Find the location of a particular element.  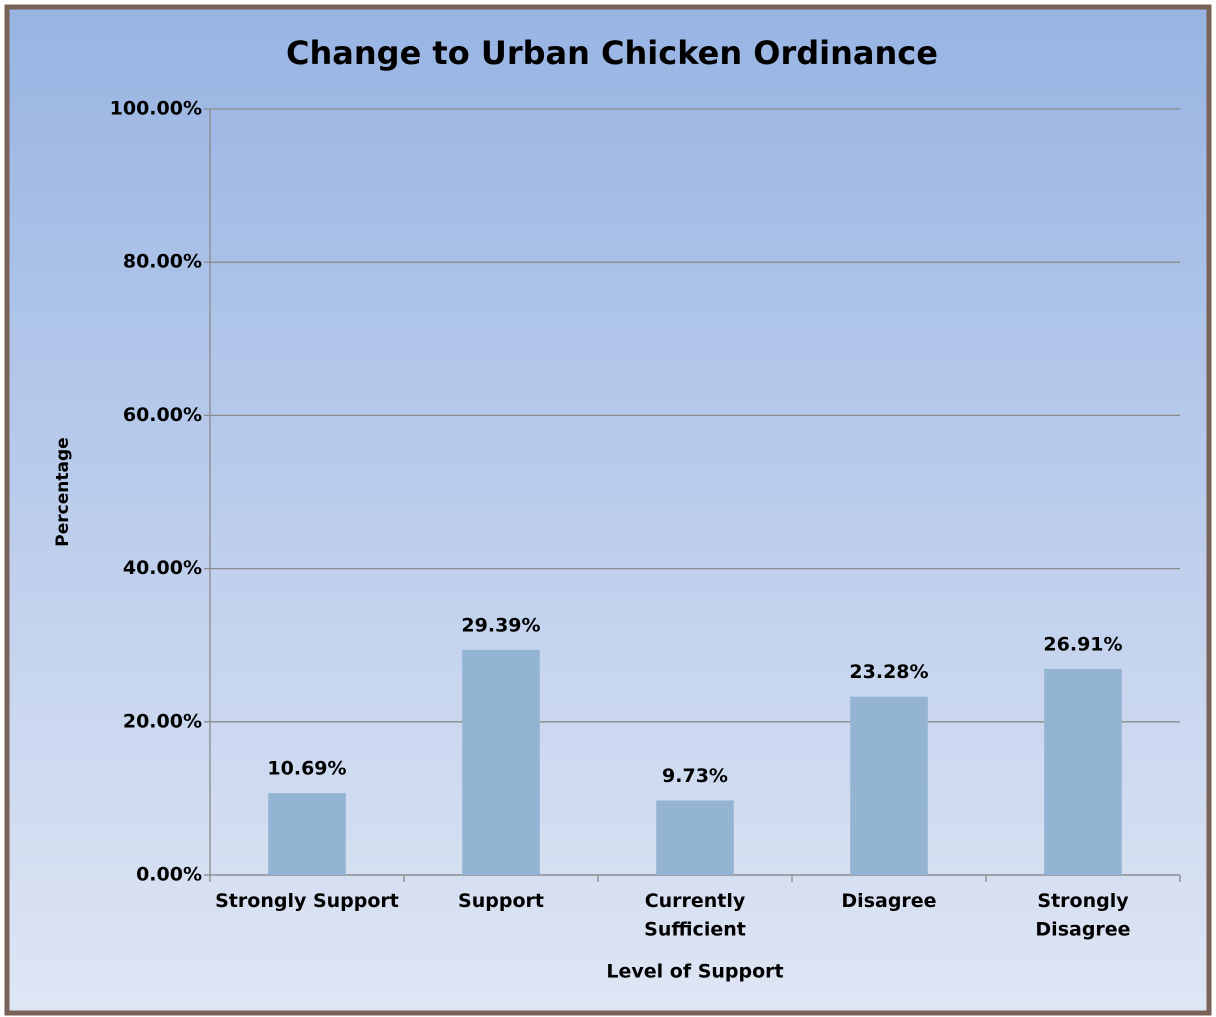

y-tick-label: 40.00% is located at coordinates (162, 568).